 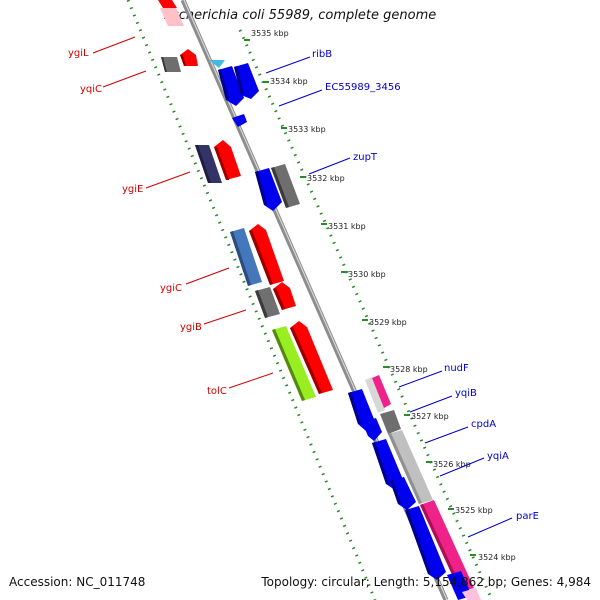 What do you see at coordinates (189, 57) in the screenshot?
I see `gene-ygiL-shape` at bounding box center [189, 57].